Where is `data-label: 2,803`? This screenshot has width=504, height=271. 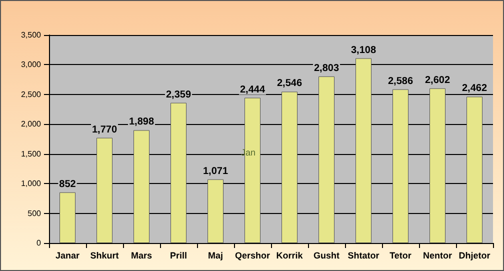 data-label: 2,803 is located at coordinates (327, 68).